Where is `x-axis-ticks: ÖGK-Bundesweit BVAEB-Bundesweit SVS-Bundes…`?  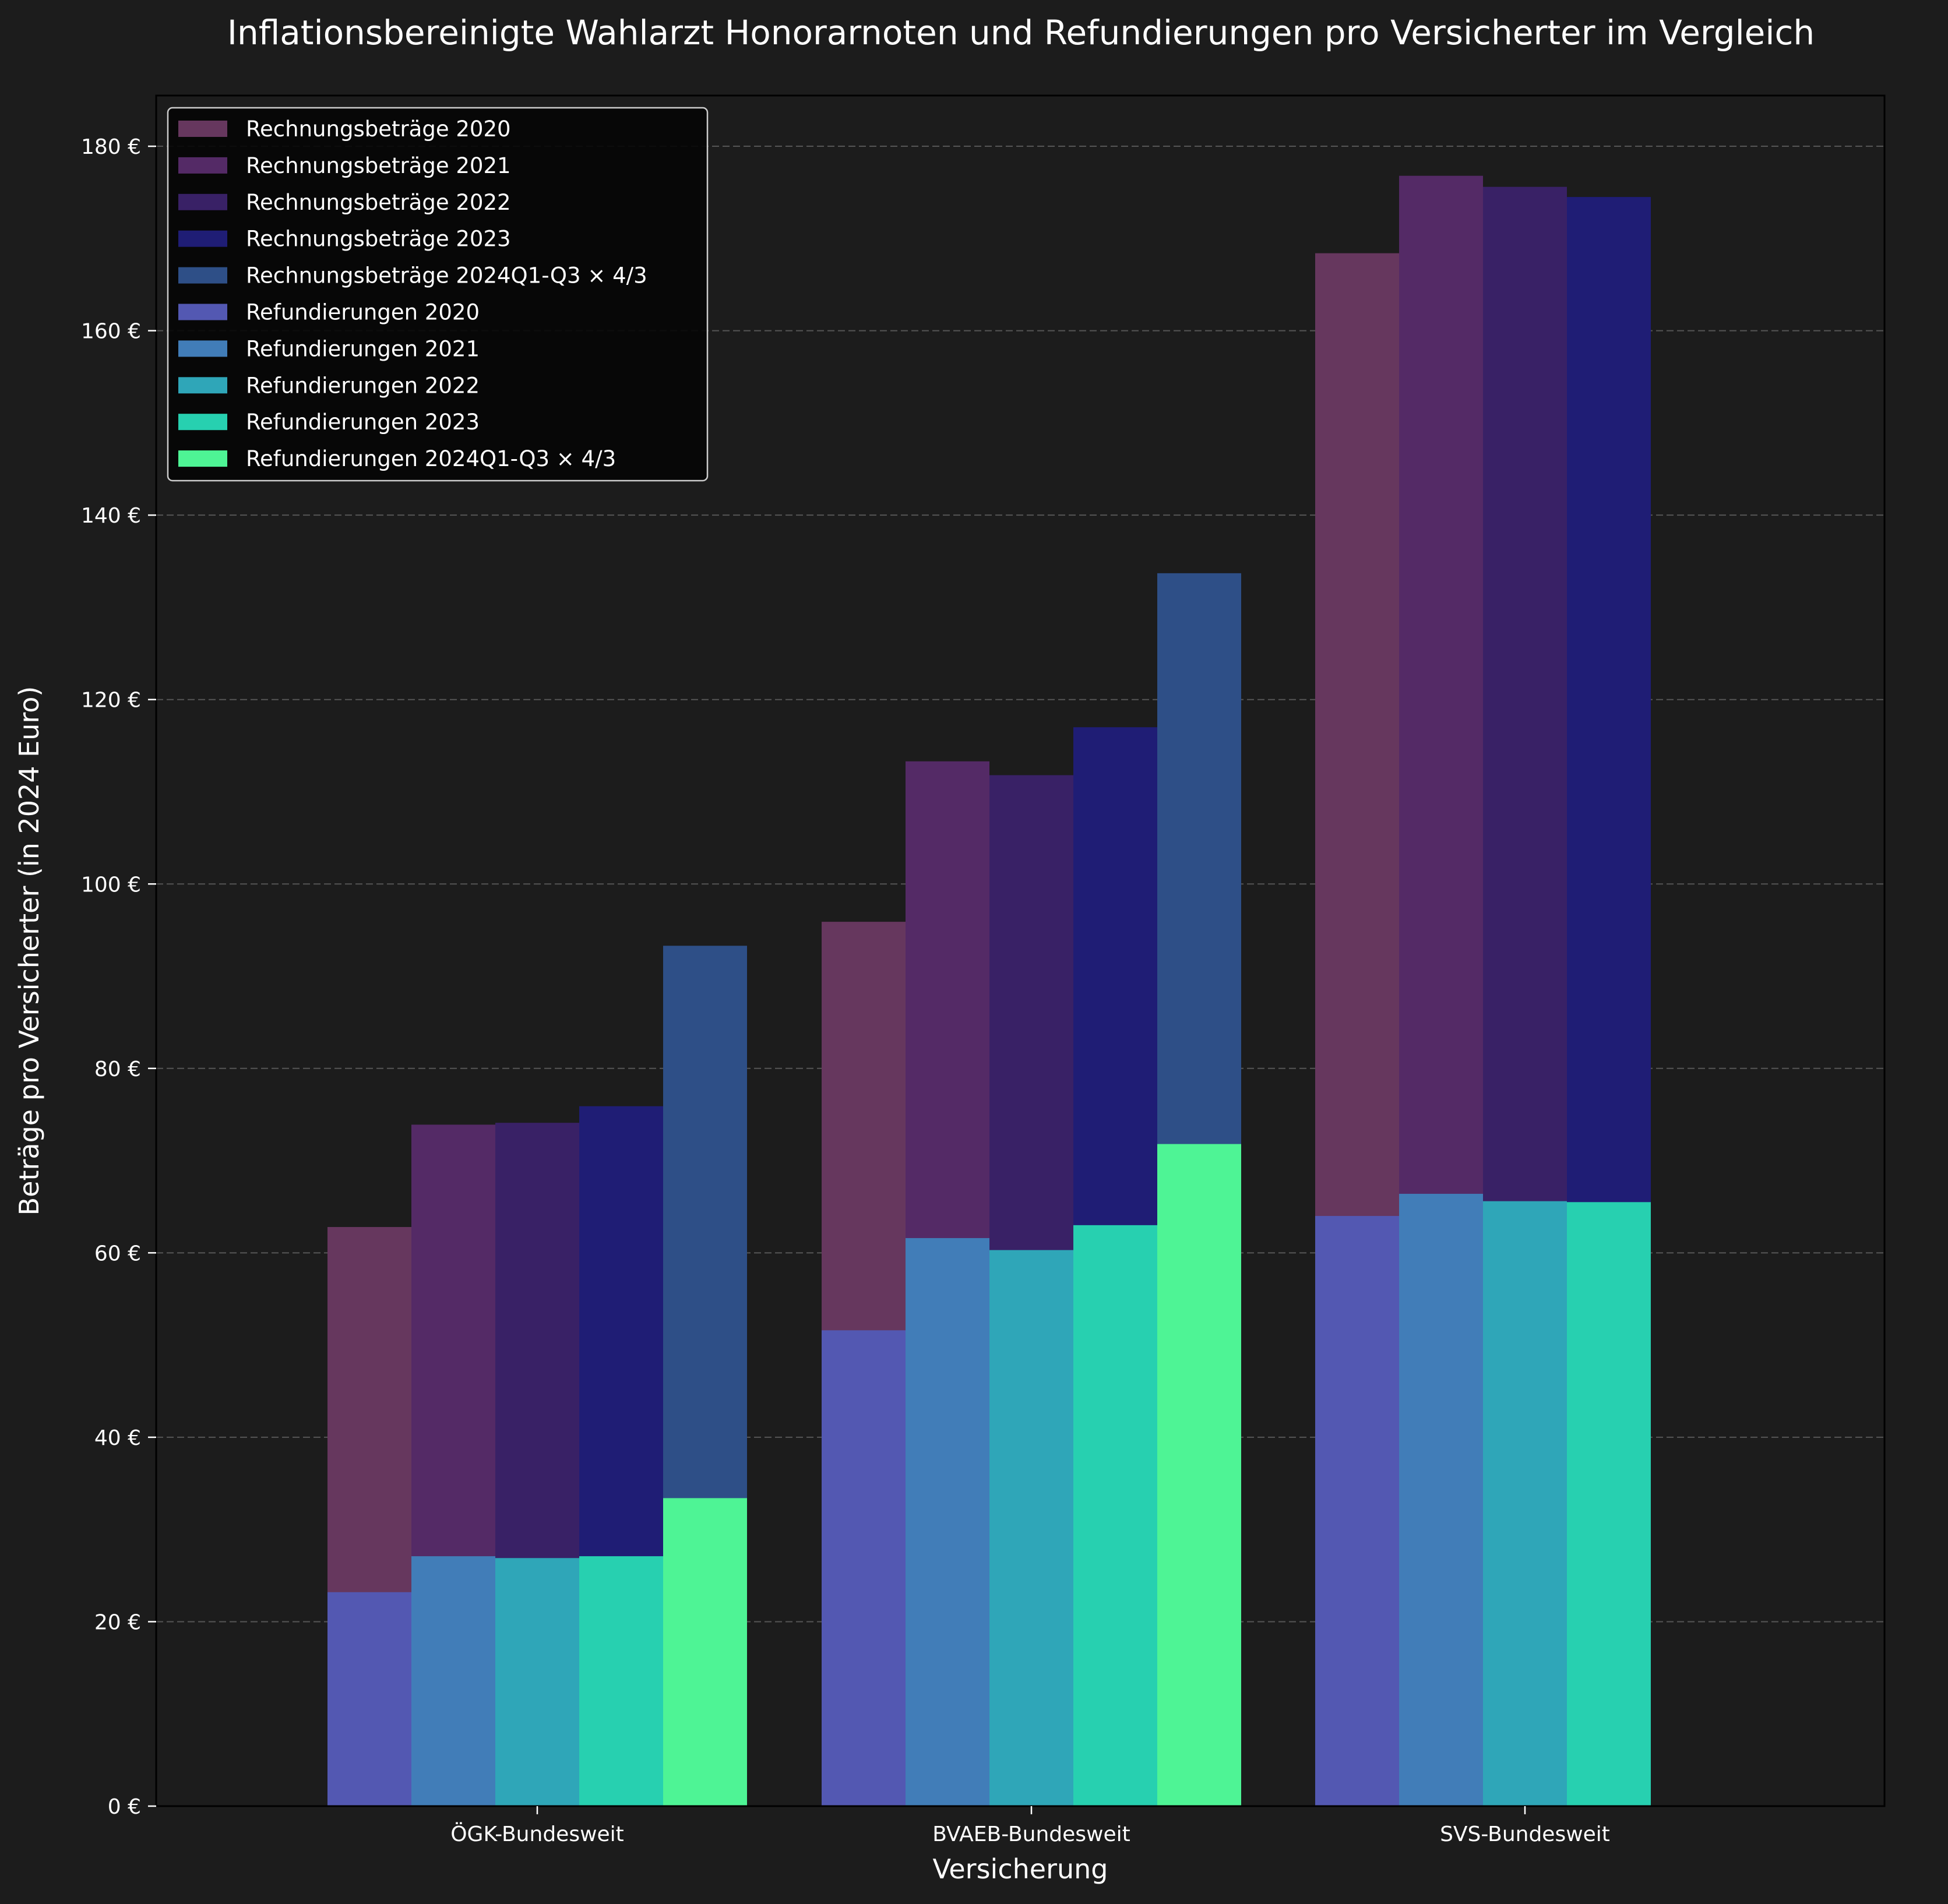 x-axis-ticks: ÖGK-Bundesweit BVAEB-Bundesweit SVS-Bundes… is located at coordinates (1030, 1826).